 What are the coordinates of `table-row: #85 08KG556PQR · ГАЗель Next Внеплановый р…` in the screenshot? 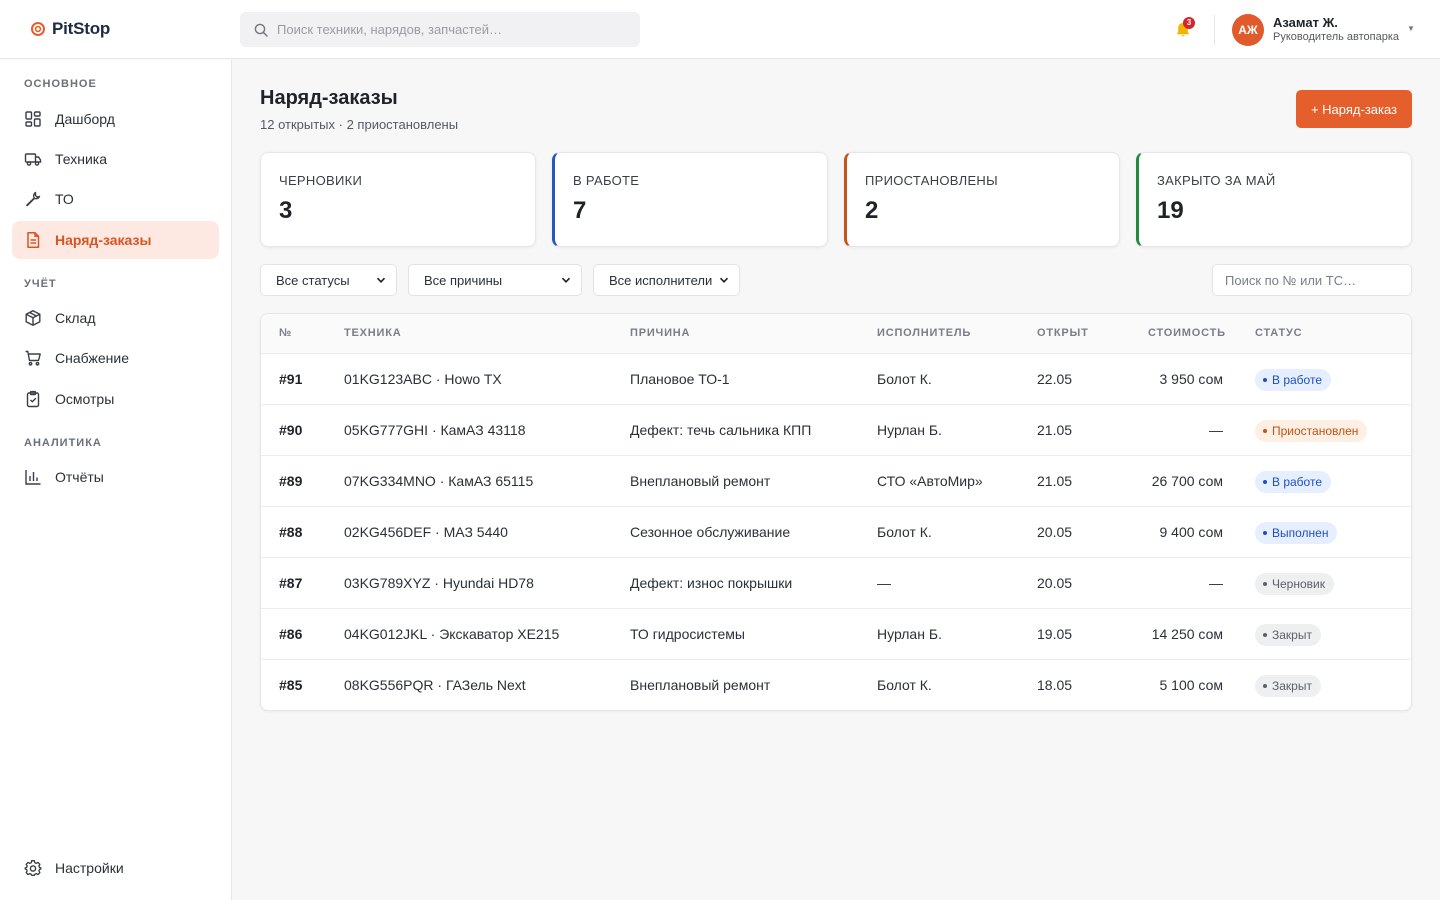 It's located at (836, 685).